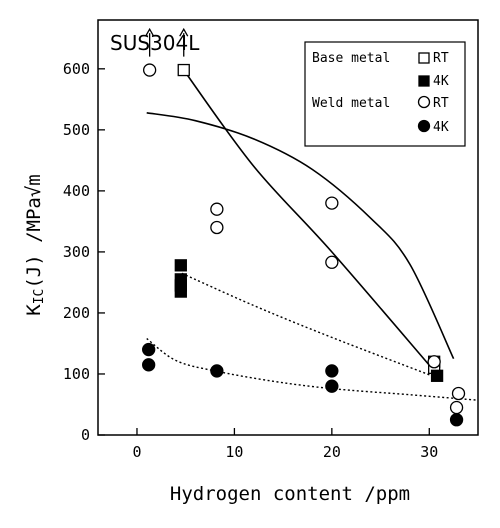 The image size is (500, 528). What do you see at coordinates (424, 81) in the screenshot?
I see `legend-filled-square-marker` at bounding box center [424, 81].